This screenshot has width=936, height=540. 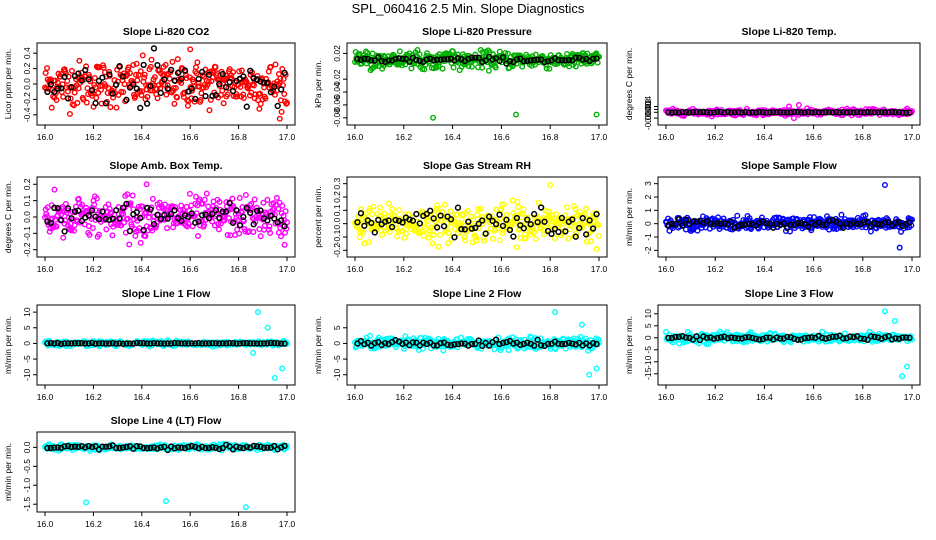 I want to click on y-tick-label: 0.000, so click(x=648, y=112).